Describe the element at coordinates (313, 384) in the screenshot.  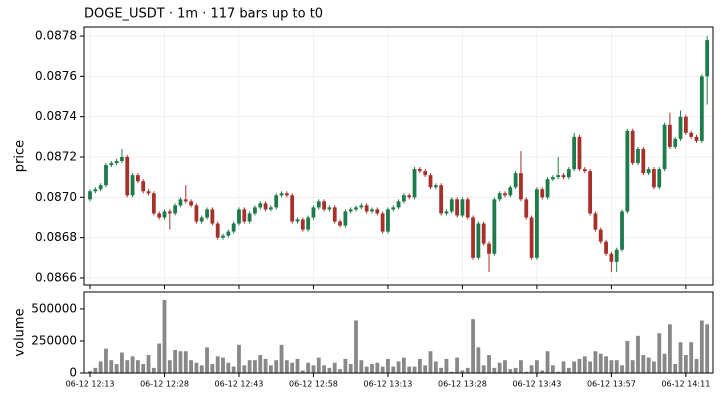
I see `x-tick-label: 06-12 12:58` at that location.